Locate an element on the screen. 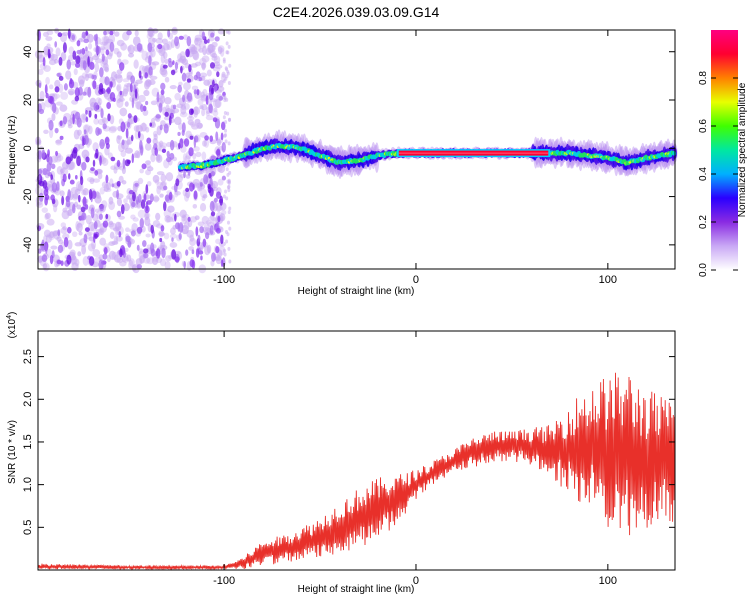 Image resolution: width=750 pixels, height=600 pixels. colorbar-tick-label: 0.0 is located at coordinates (703, 270).